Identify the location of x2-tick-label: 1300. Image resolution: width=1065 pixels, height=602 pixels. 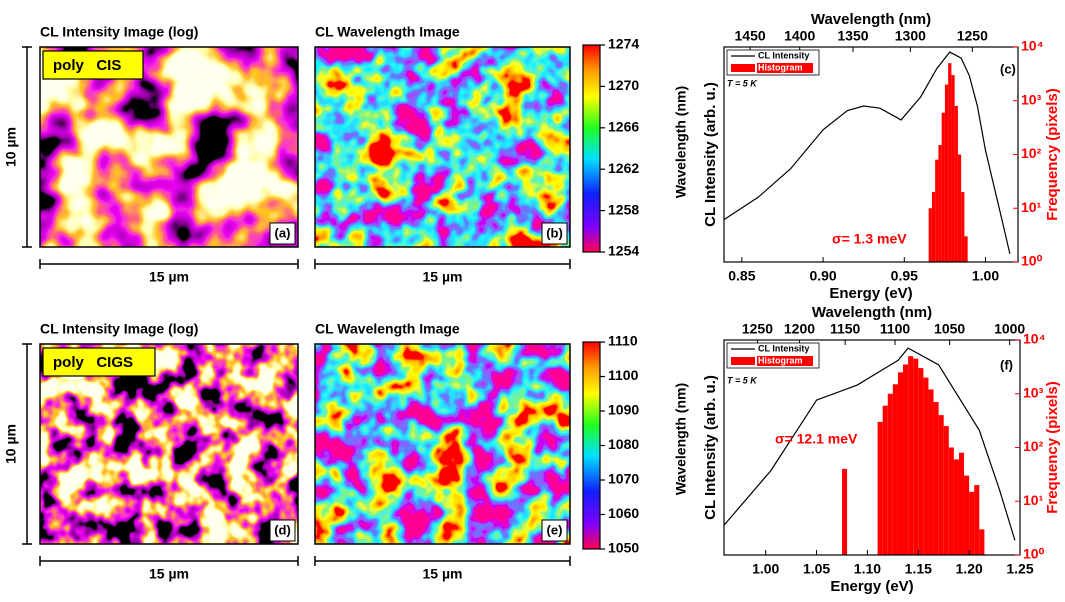
(910, 36).